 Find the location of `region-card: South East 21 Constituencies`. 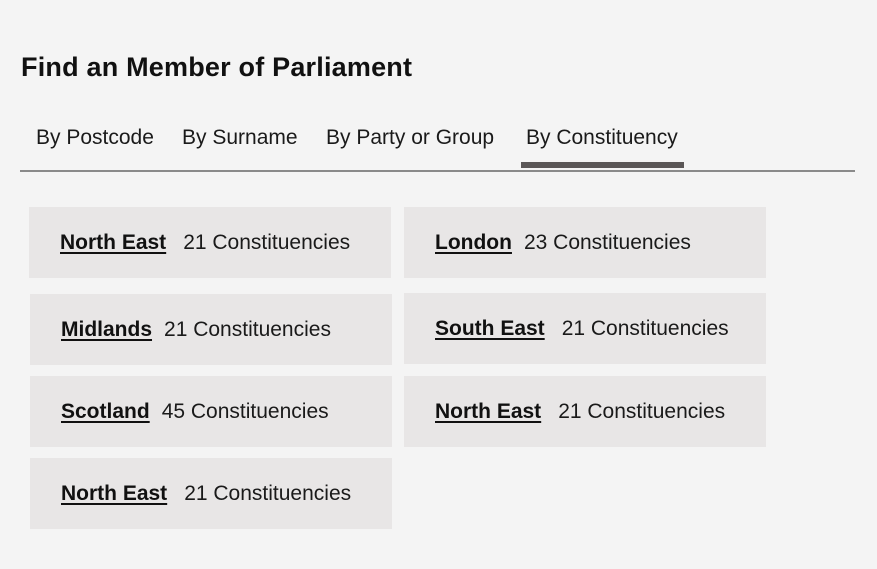

region-card: South East 21 Constituencies is located at coordinates (585, 328).